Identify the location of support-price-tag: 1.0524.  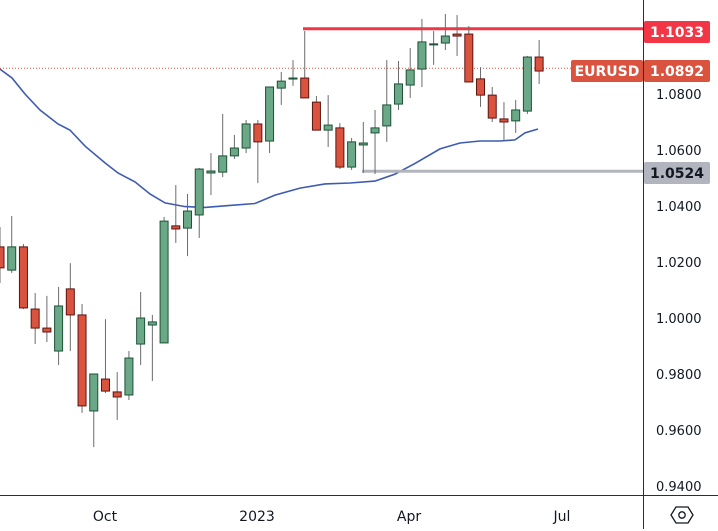
(677, 173).